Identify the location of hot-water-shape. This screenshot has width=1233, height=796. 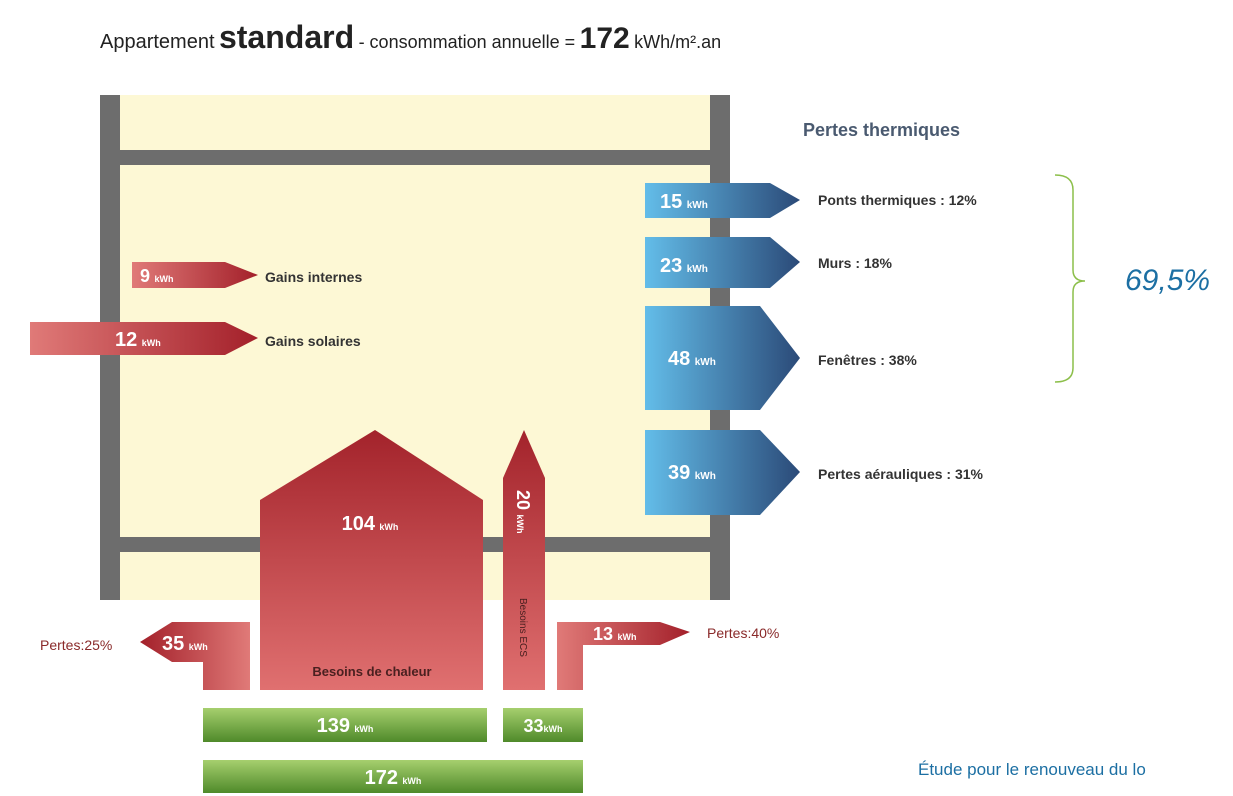
(524, 560).